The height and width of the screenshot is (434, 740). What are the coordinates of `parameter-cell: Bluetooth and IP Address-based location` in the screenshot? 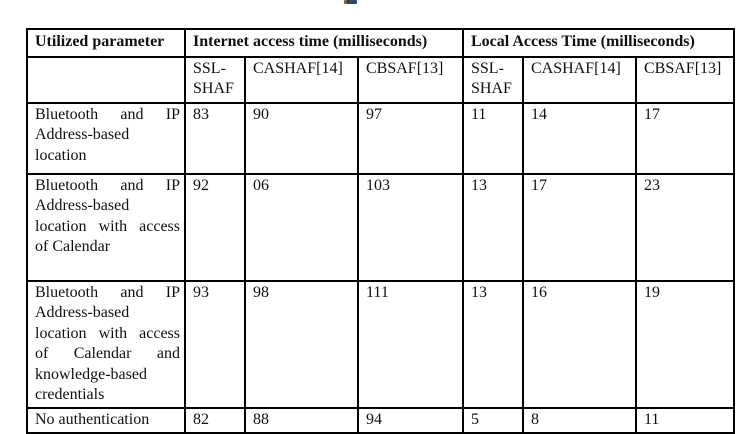 It's located at (106, 138).